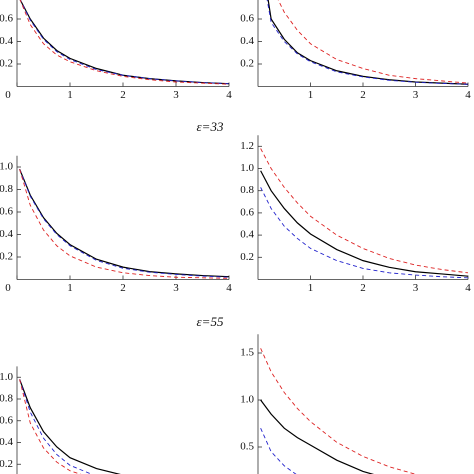 This screenshot has height=474, width=474. What do you see at coordinates (247, 353) in the screenshot?
I see `y-tick-label: 1.5` at bounding box center [247, 353].